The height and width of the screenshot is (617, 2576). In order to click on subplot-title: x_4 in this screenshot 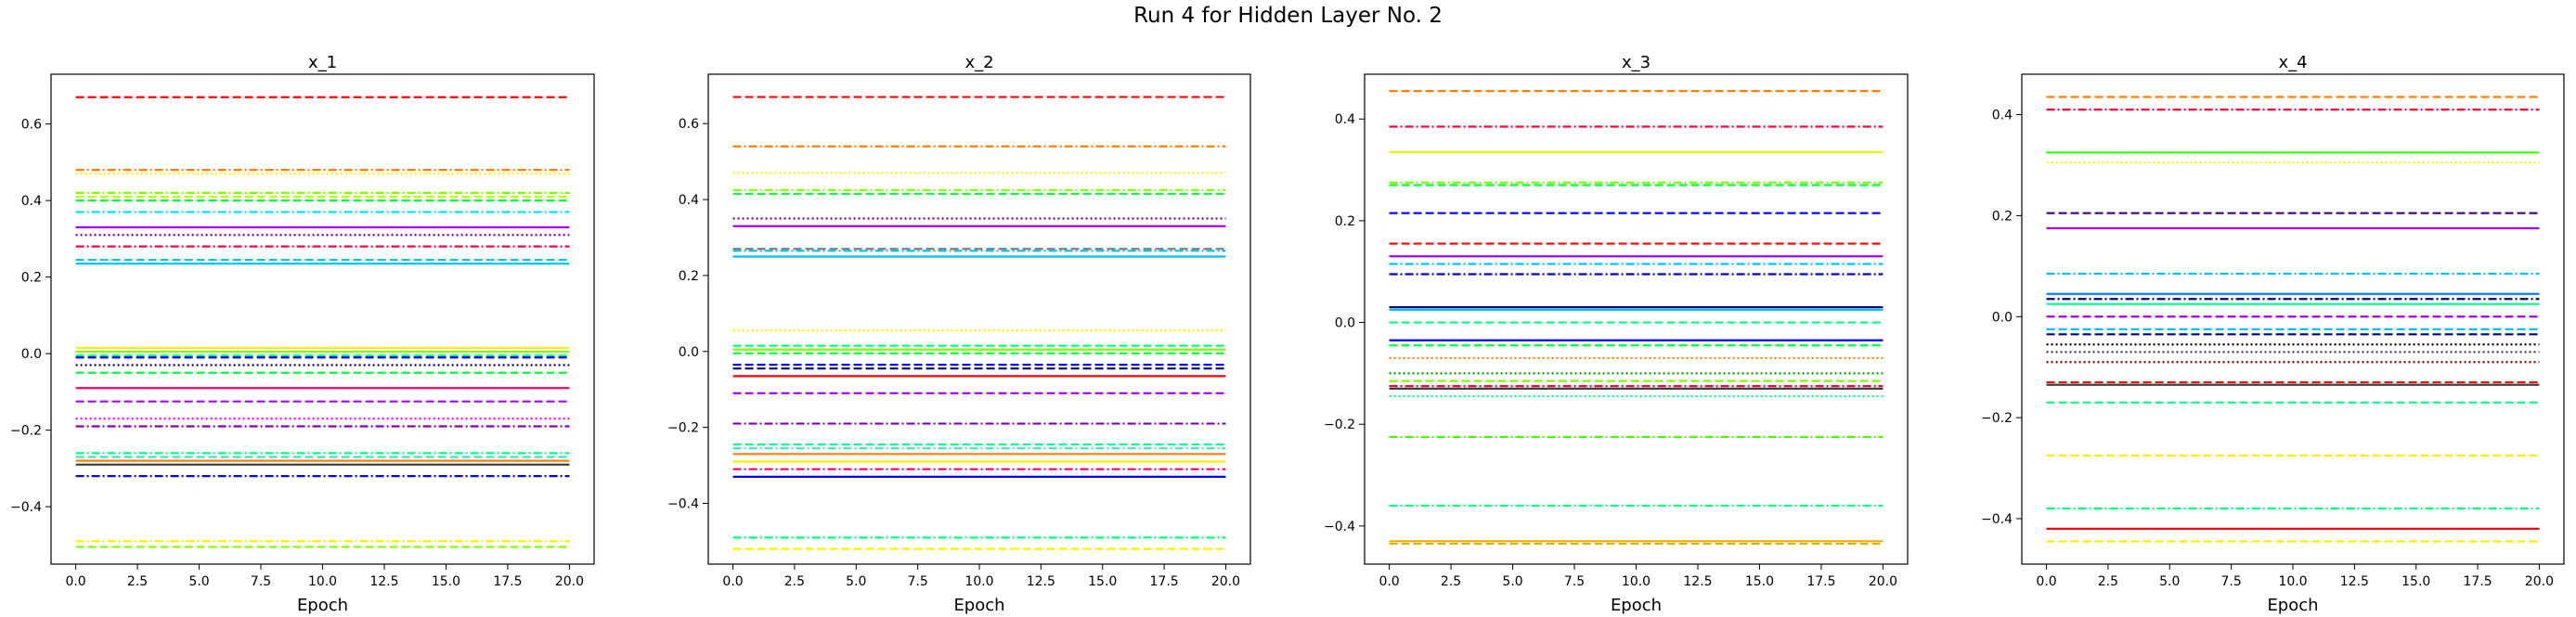, I will do `click(2292, 62)`.